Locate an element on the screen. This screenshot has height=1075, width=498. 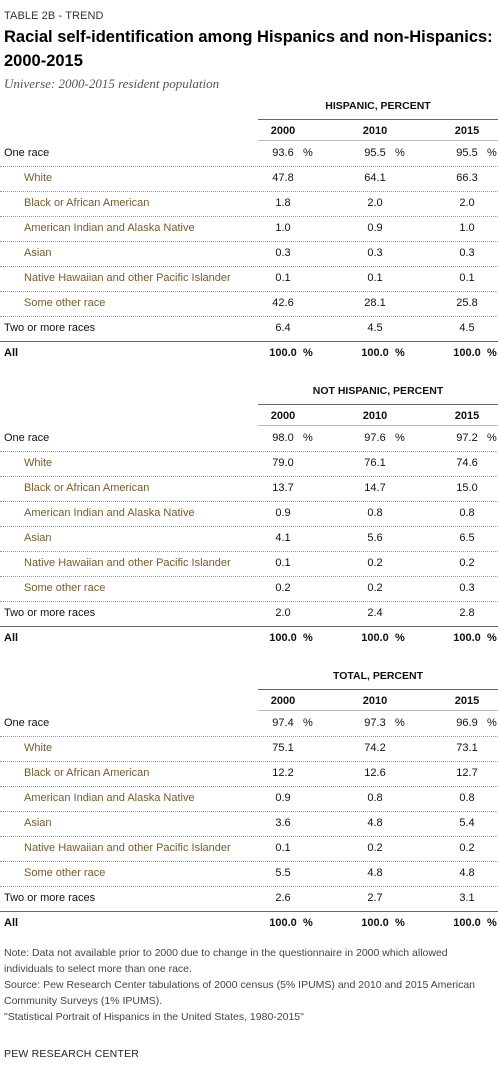
cell-value: 74.2 is located at coordinates (375, 748).